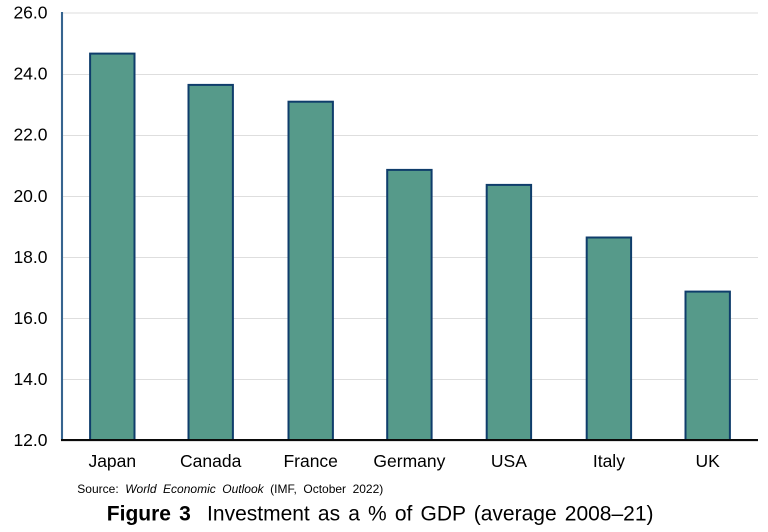  I want to click on svg-text: Japan, so click(112, 461).